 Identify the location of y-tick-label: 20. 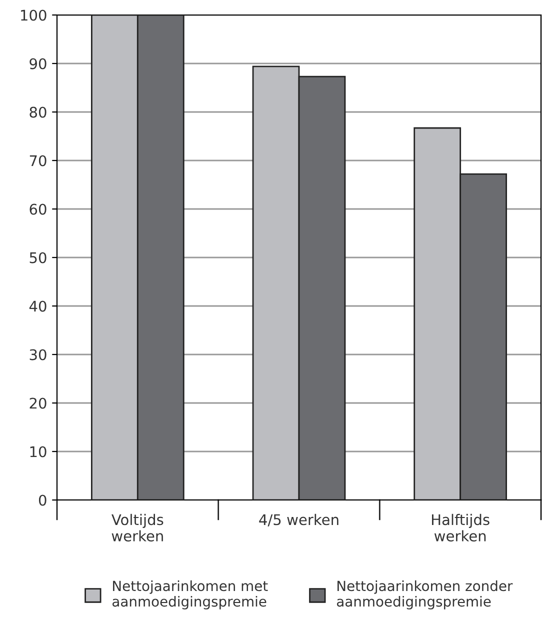
(38, 403).